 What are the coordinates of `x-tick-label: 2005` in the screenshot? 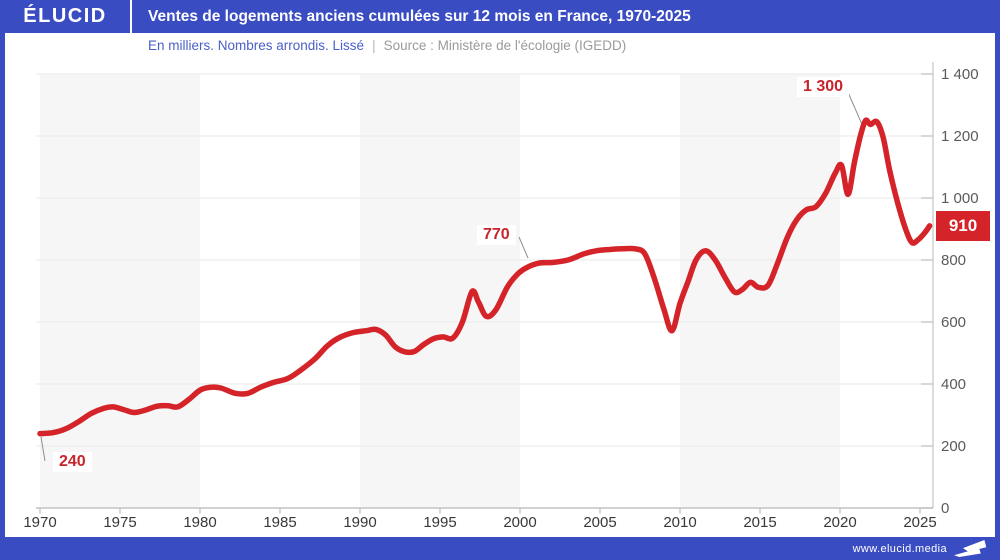 It's located at (599, 522).